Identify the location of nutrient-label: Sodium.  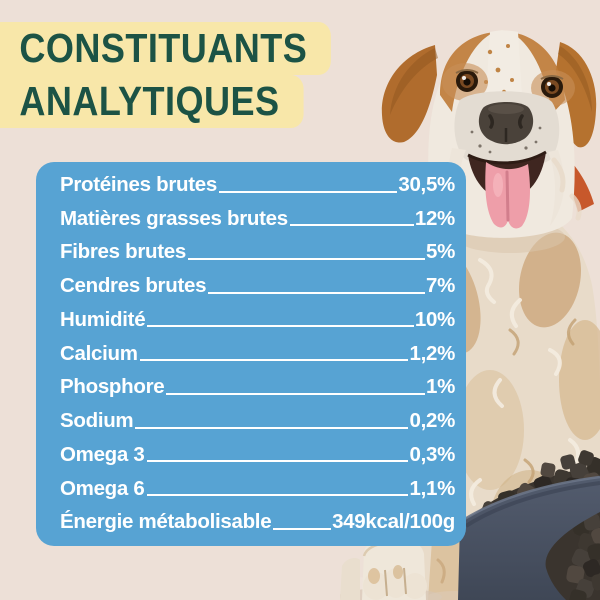
(97, 421).